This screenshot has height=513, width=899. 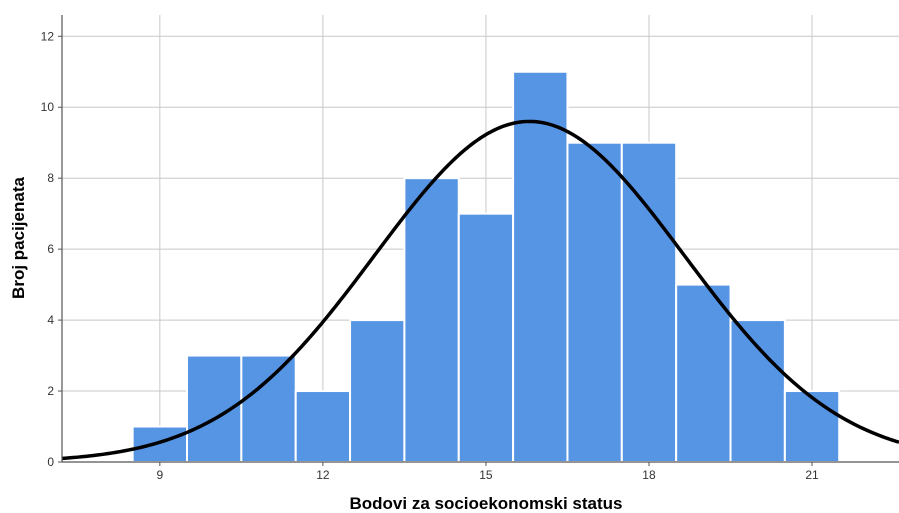 I want to click on y-tick-label: 12, so click(x=48, y=36).